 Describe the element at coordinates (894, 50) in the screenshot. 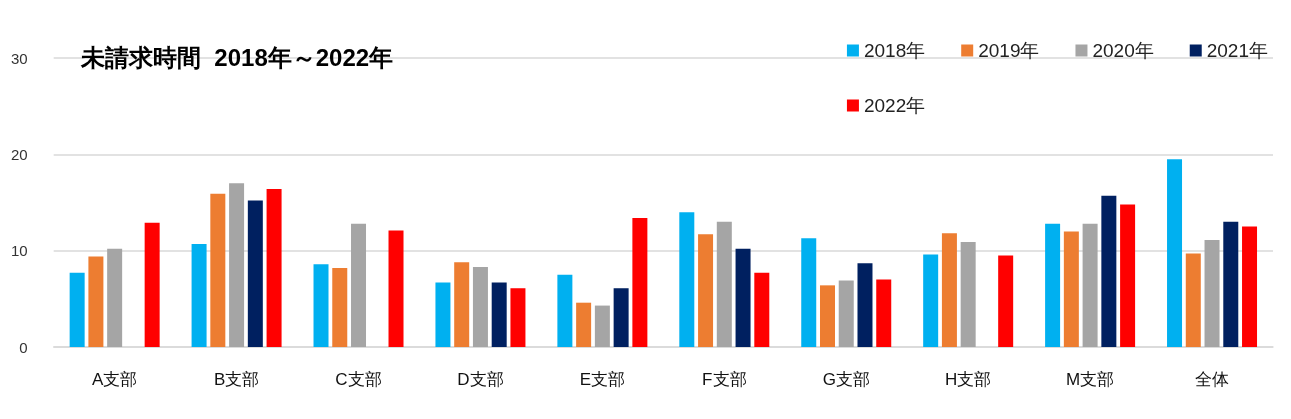

I see `legend-label: 2018年` at that location.